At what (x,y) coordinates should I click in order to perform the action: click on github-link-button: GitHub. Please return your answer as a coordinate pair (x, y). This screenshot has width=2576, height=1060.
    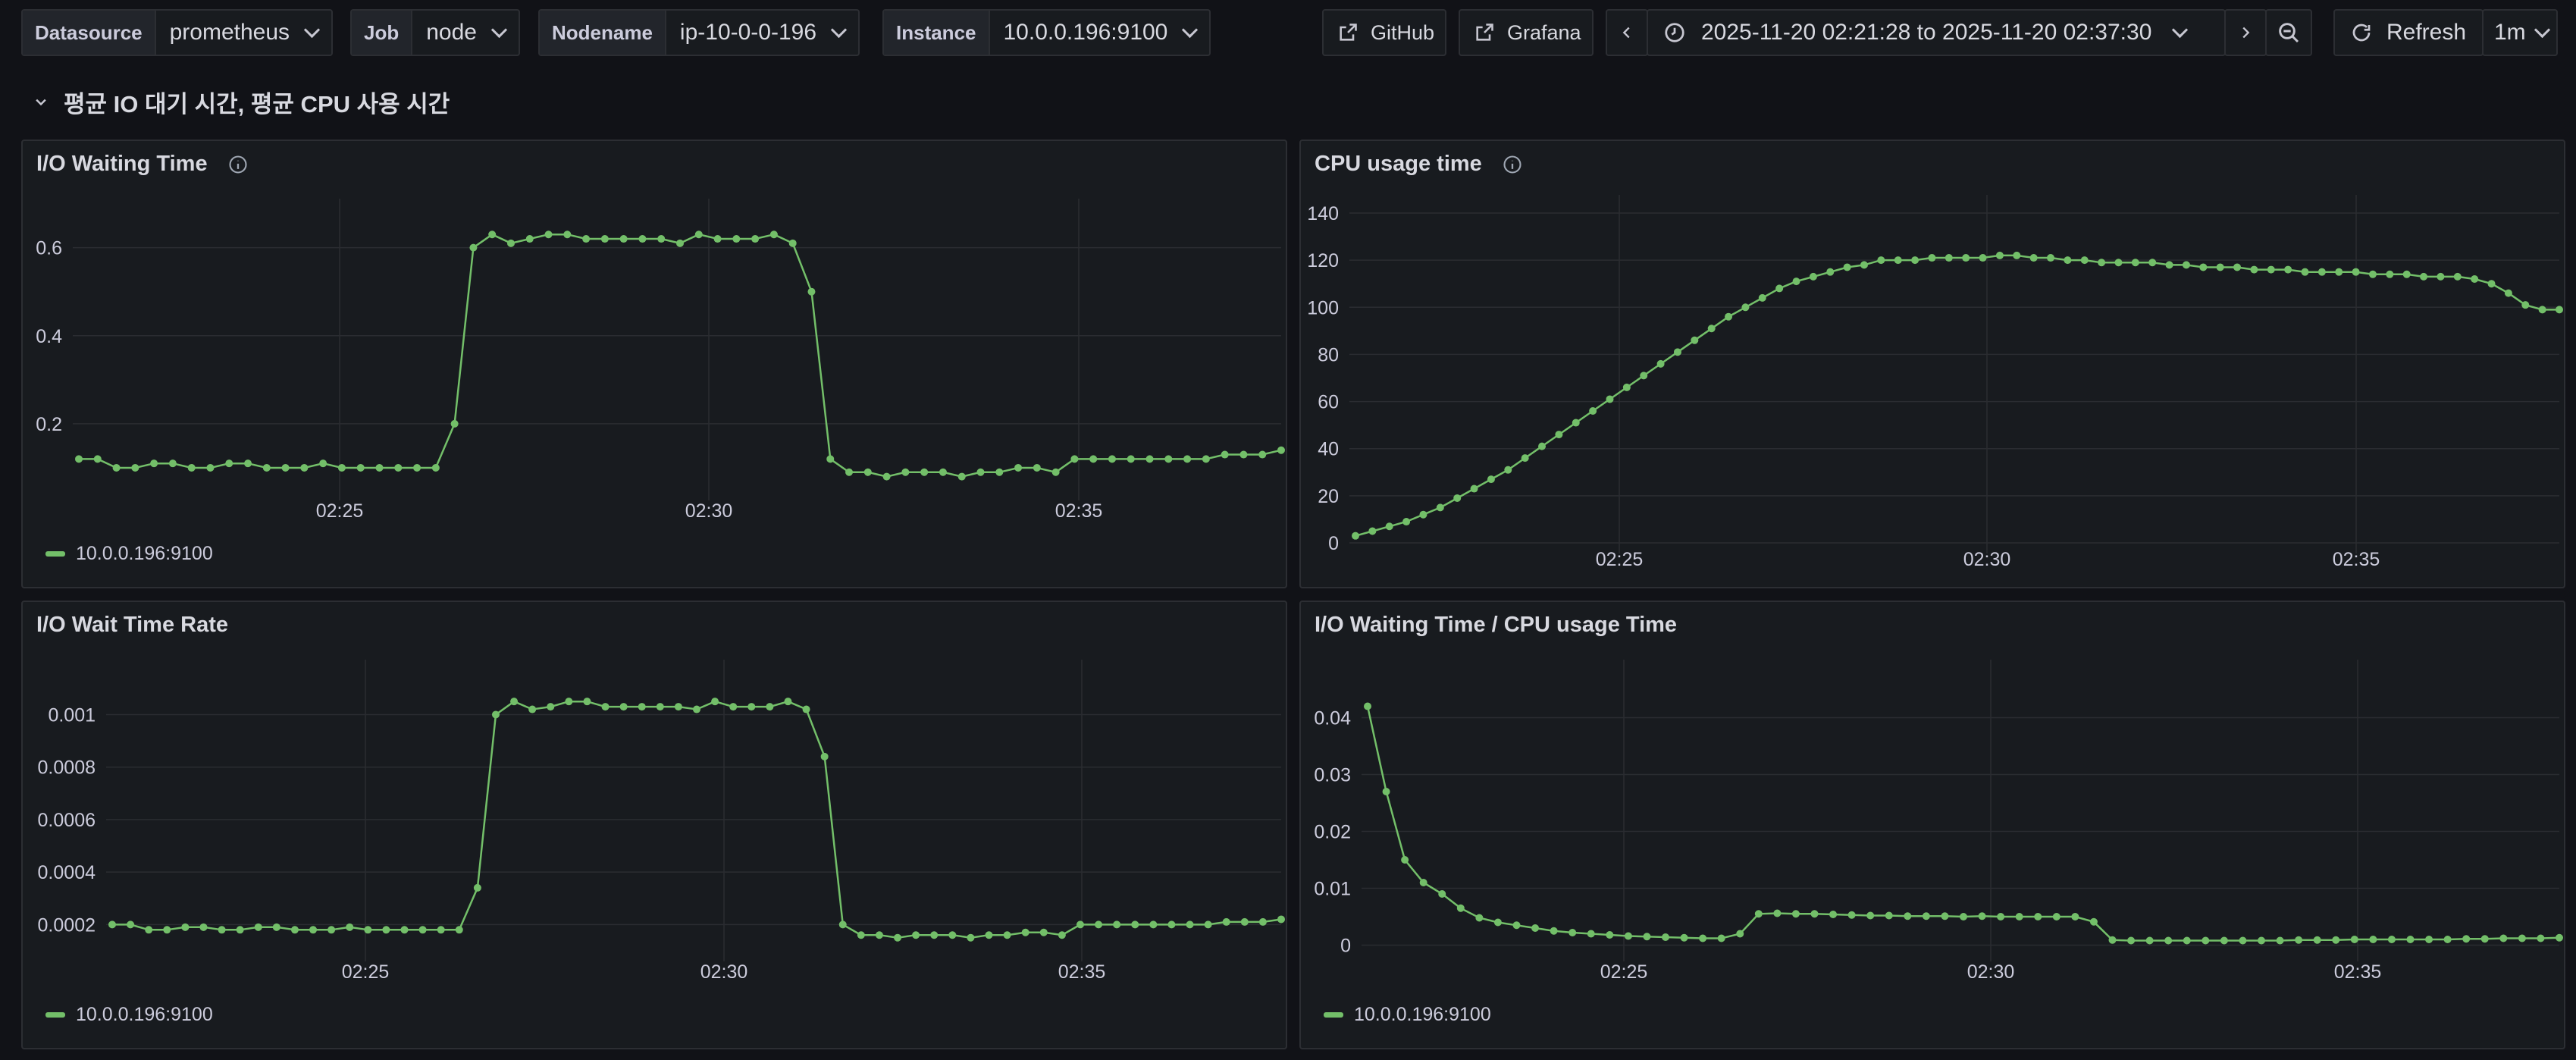
    Looking at the image, I should click on (1384, 32).